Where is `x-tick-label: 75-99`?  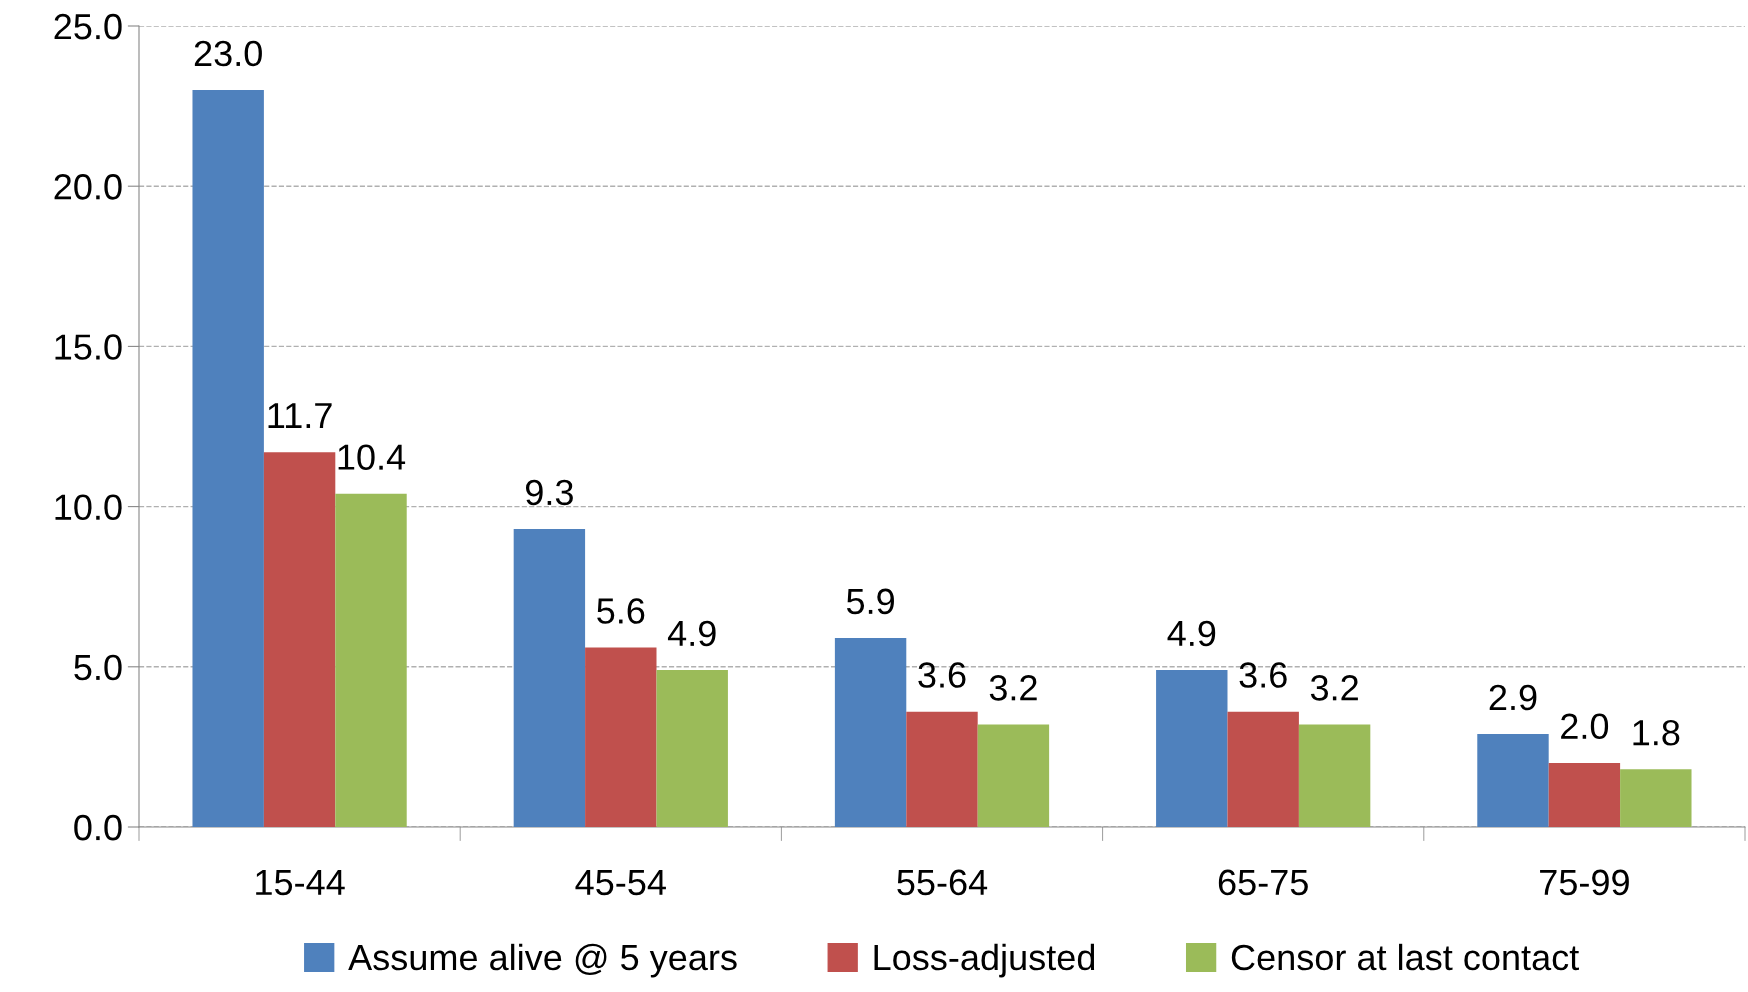
x-tick-label: 75-99 is located at coordinates (1584, 882).